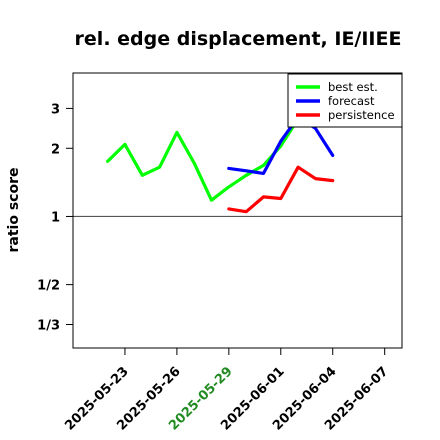 Image resolution: width=440 pixels, height=440 pixels. I want to click on series-line-persistence, so click(281, 189).